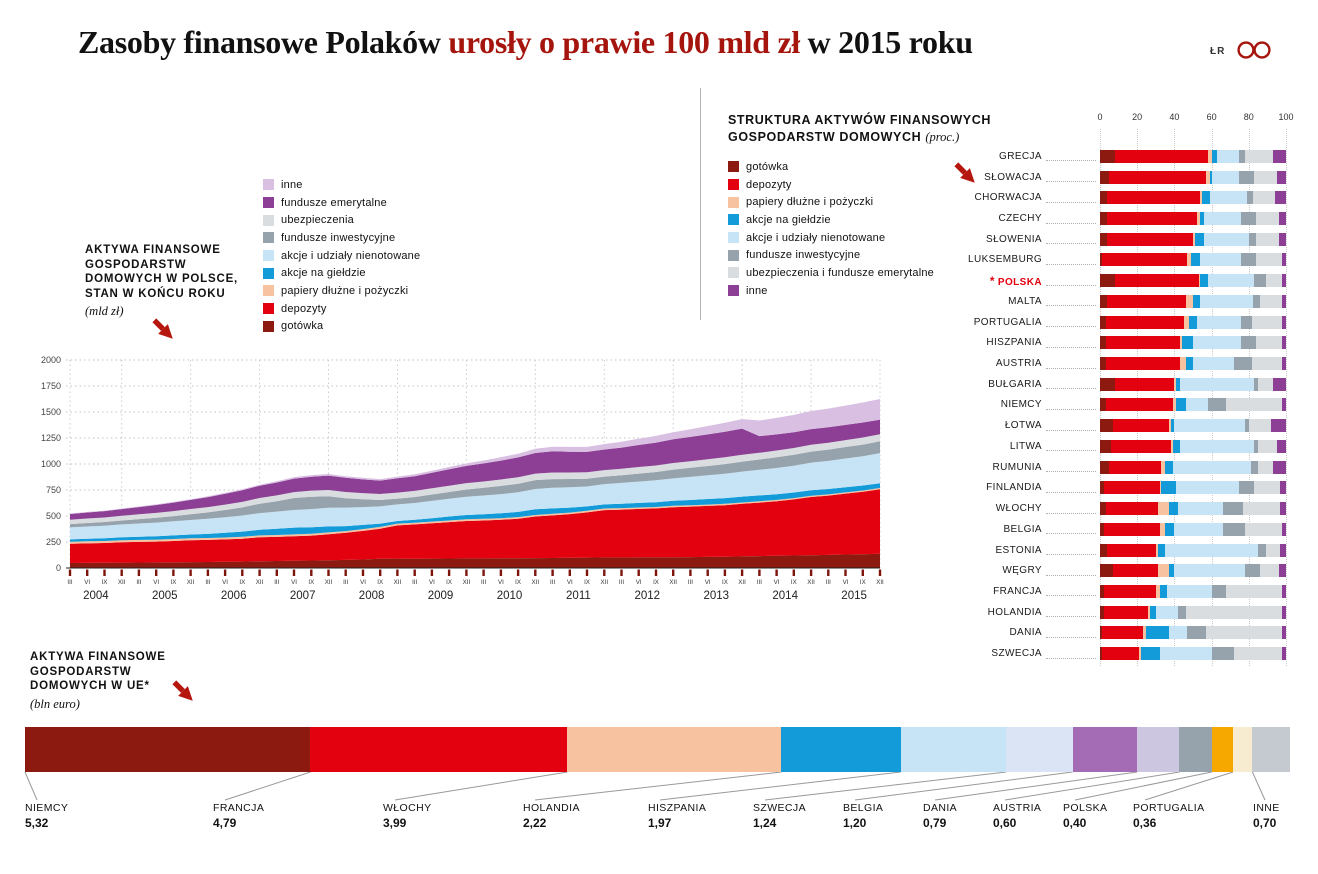  What do you see at coordinates (785, 596) in the screenshot?
I see `svg-text: 2014` at bounding box center [785, 596].